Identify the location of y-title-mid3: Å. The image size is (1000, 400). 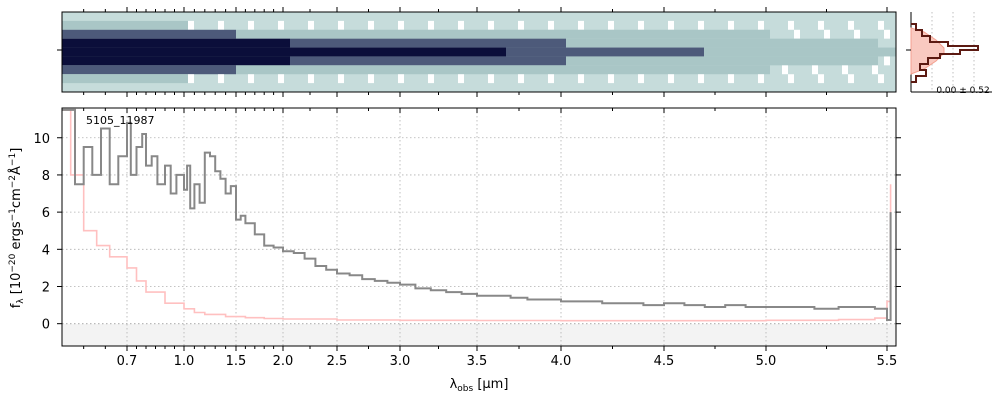
(16, 170).